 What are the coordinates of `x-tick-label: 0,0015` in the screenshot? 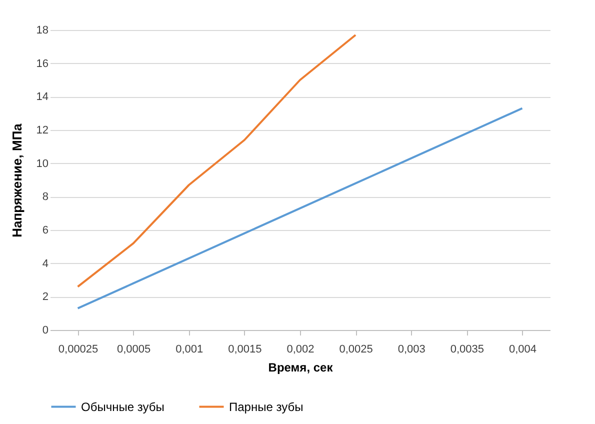 It's located at (245, 350).